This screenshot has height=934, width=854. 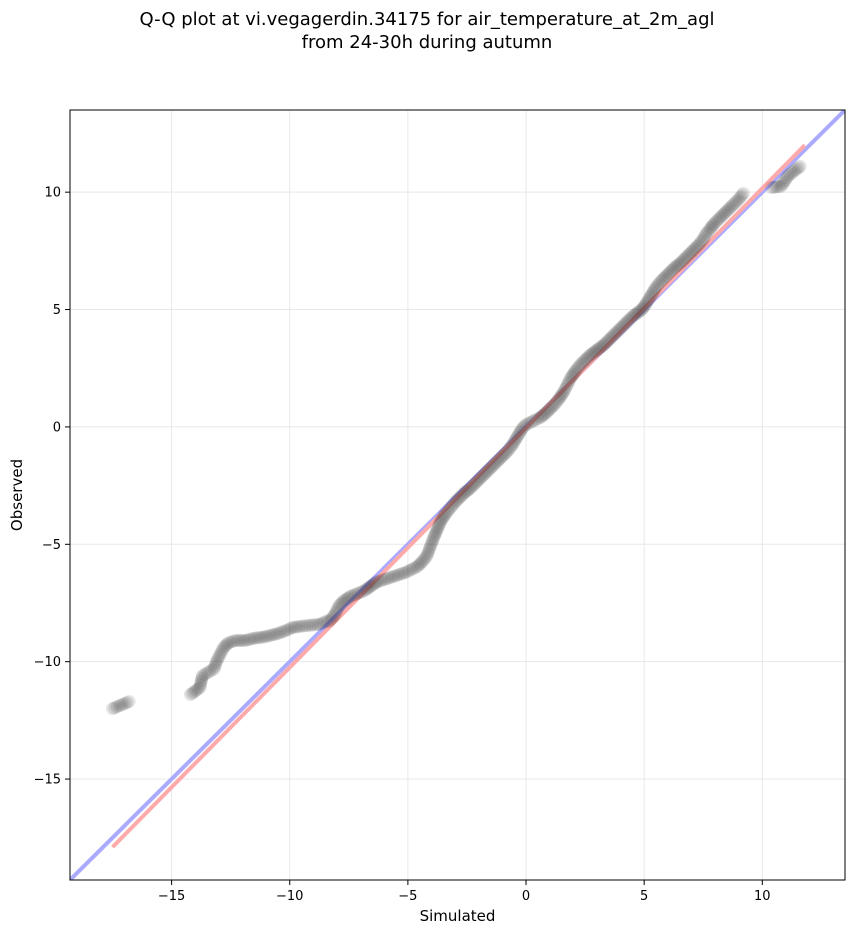 What do you see at coordinates (762, 896) in the screenshot?
I see `x-tick-label: 10` at bounding box center [762, 896].